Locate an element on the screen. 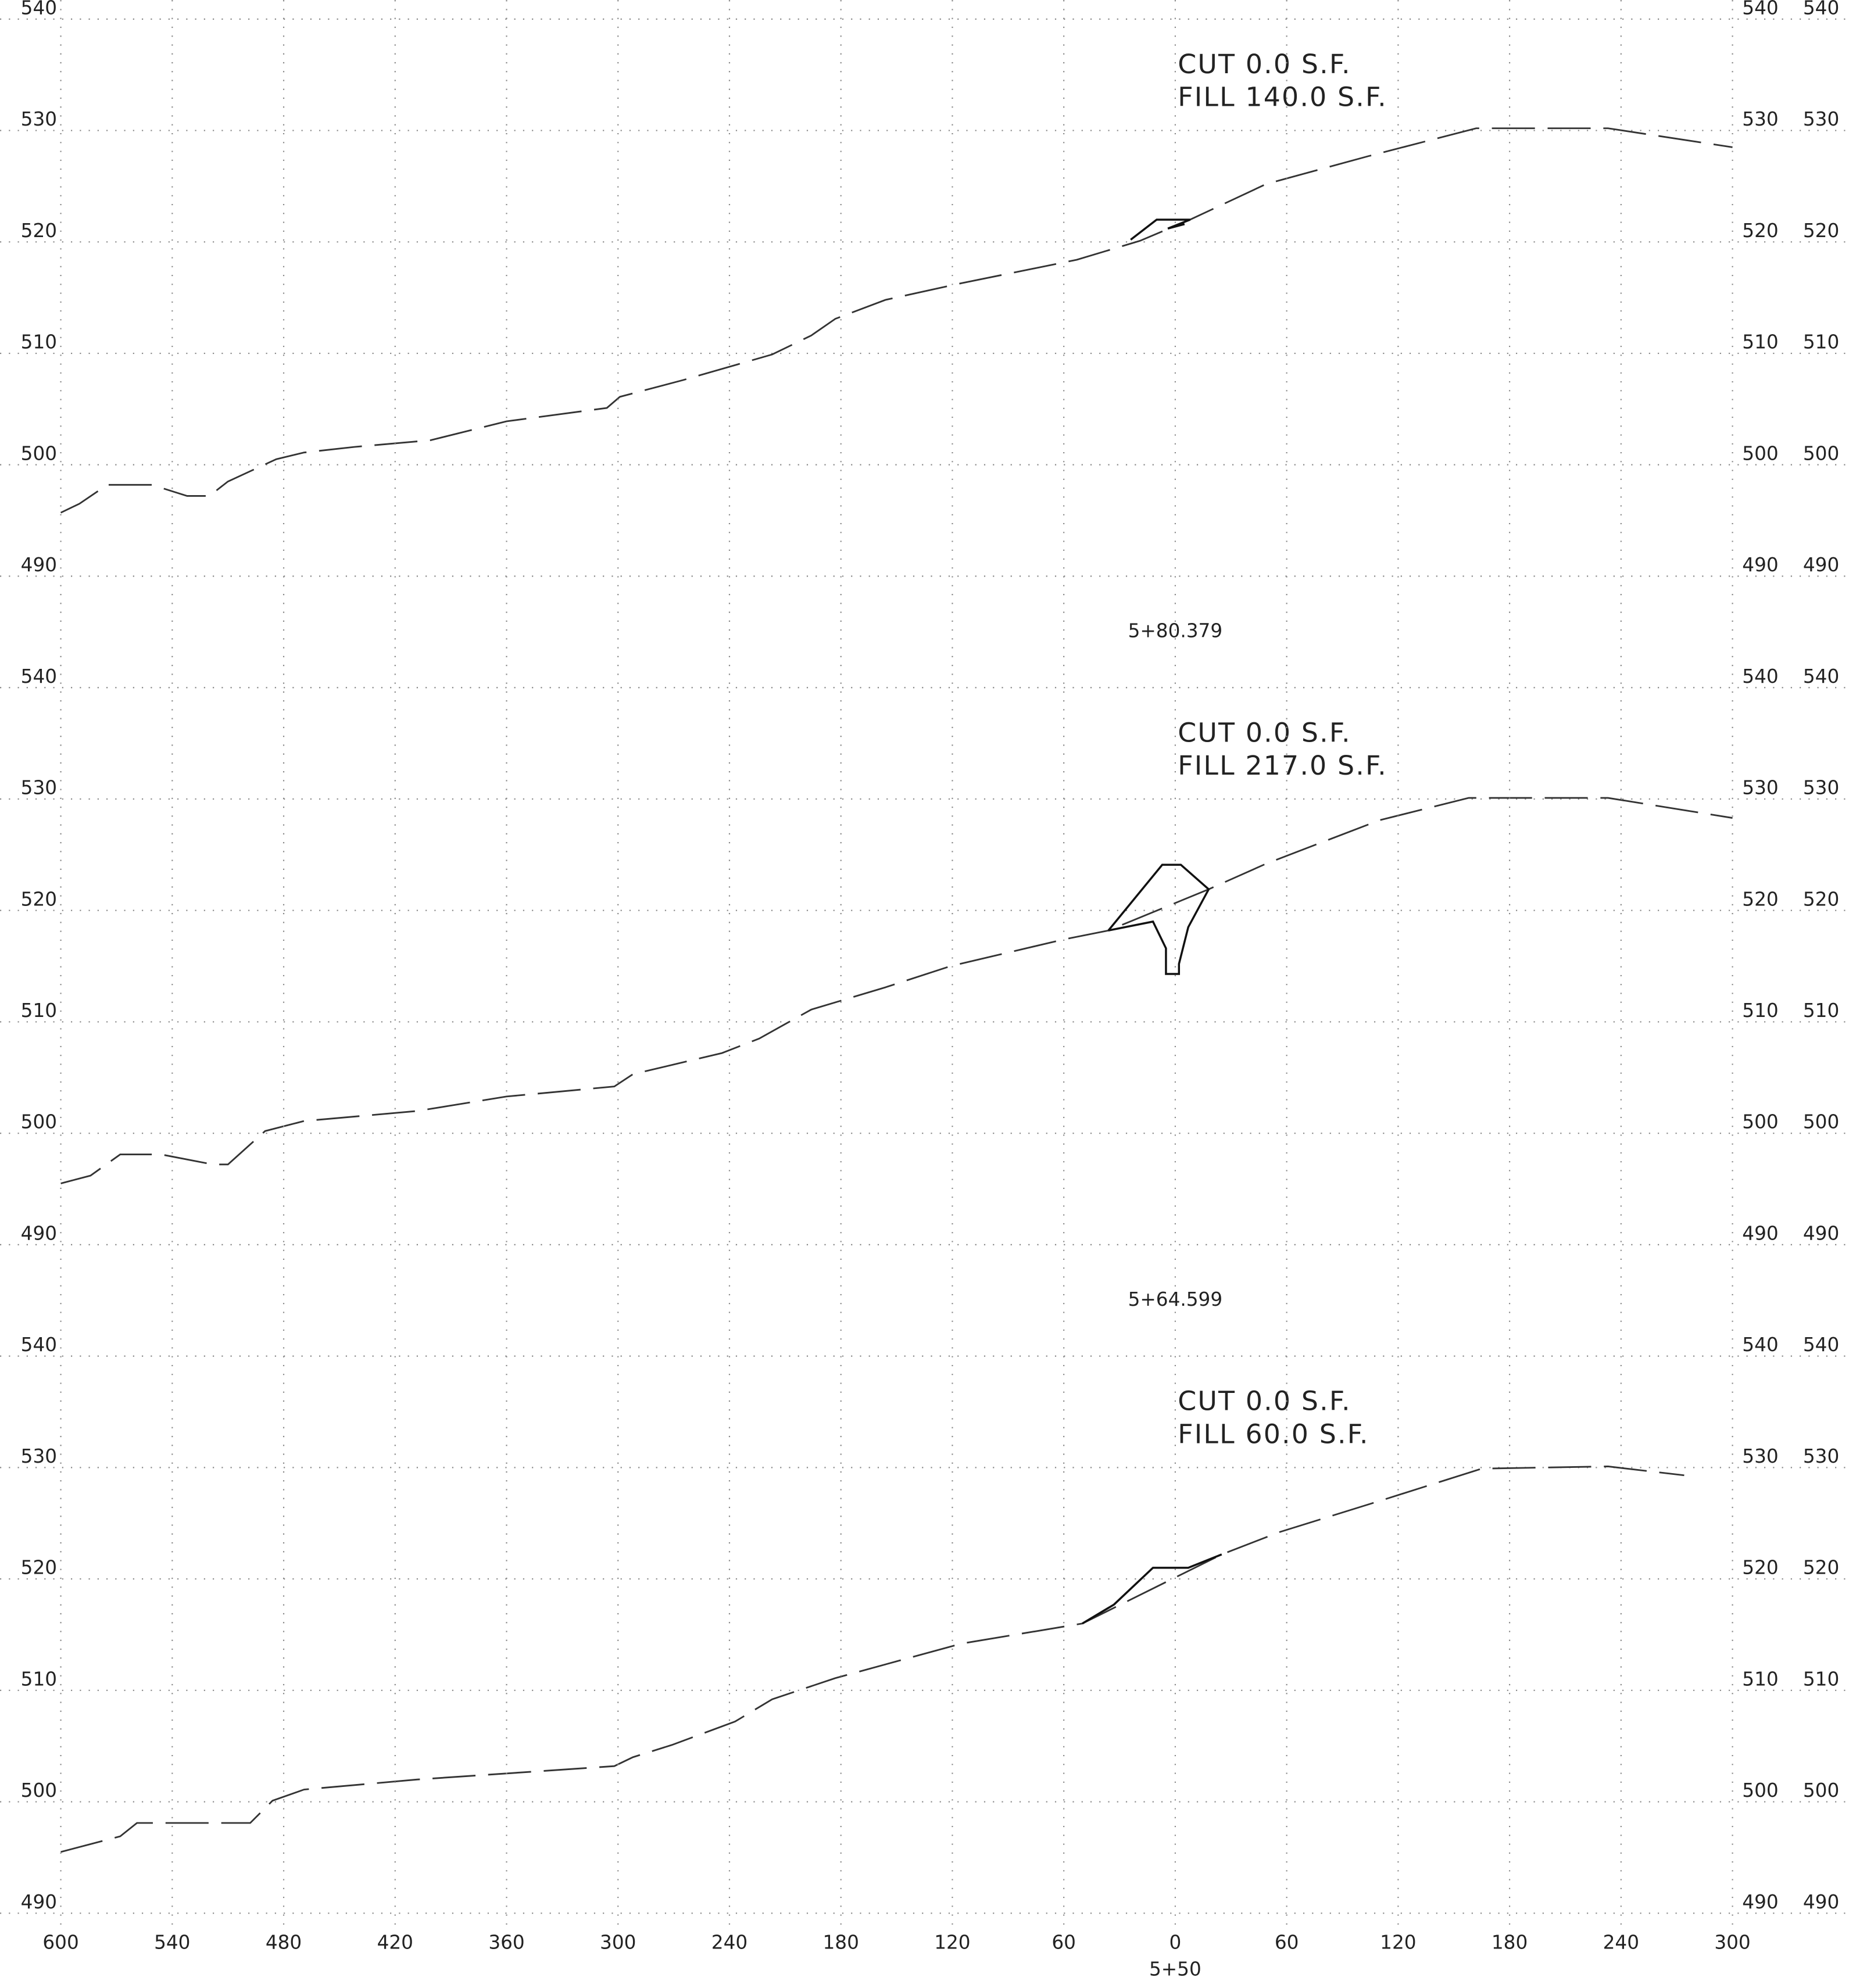 This screenshot has width=1849, height=1988. fill-label: FILL 60.0 S.F. is located at coordinates (1274, 1434).